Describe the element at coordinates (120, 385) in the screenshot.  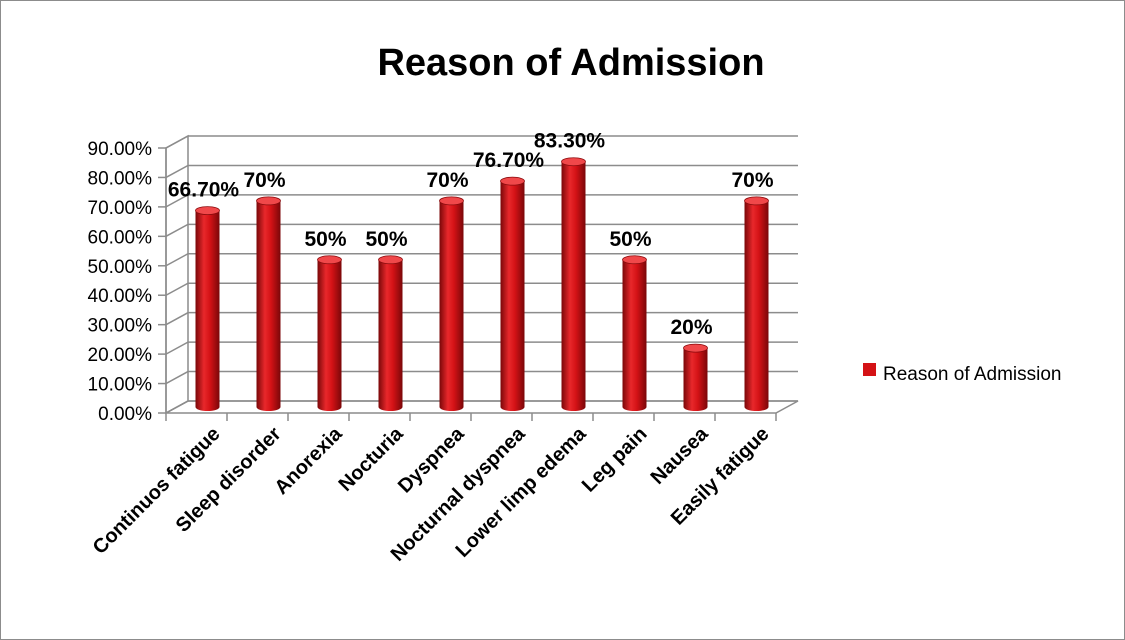
I see `y-tick-label: 10.00%` at that location.